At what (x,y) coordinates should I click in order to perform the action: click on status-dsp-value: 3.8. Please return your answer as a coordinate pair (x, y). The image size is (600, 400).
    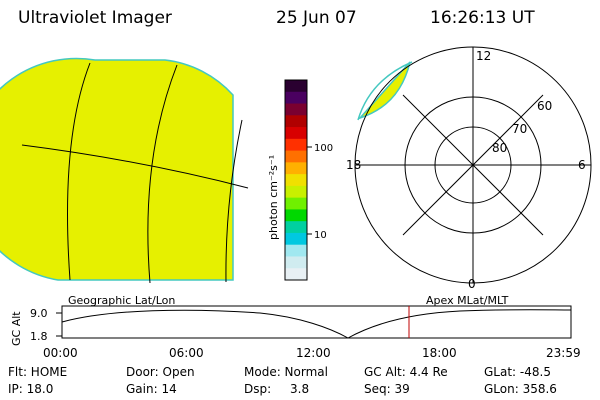
    Looking at the image, I should click on (300, 389).